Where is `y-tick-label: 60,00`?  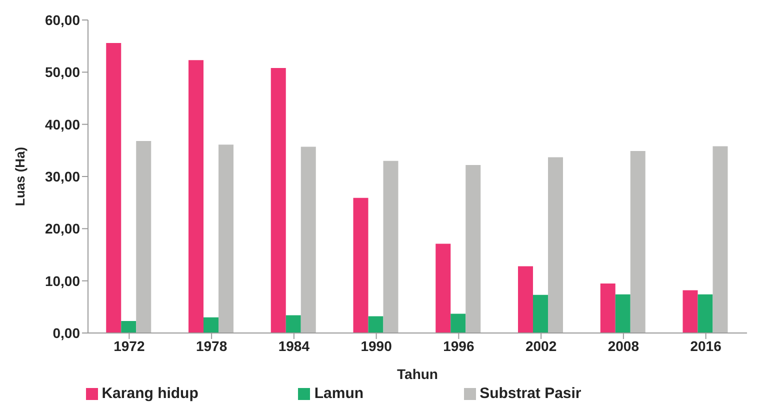
y-tick-label: 60,00 is located at coordinates (62, 20).